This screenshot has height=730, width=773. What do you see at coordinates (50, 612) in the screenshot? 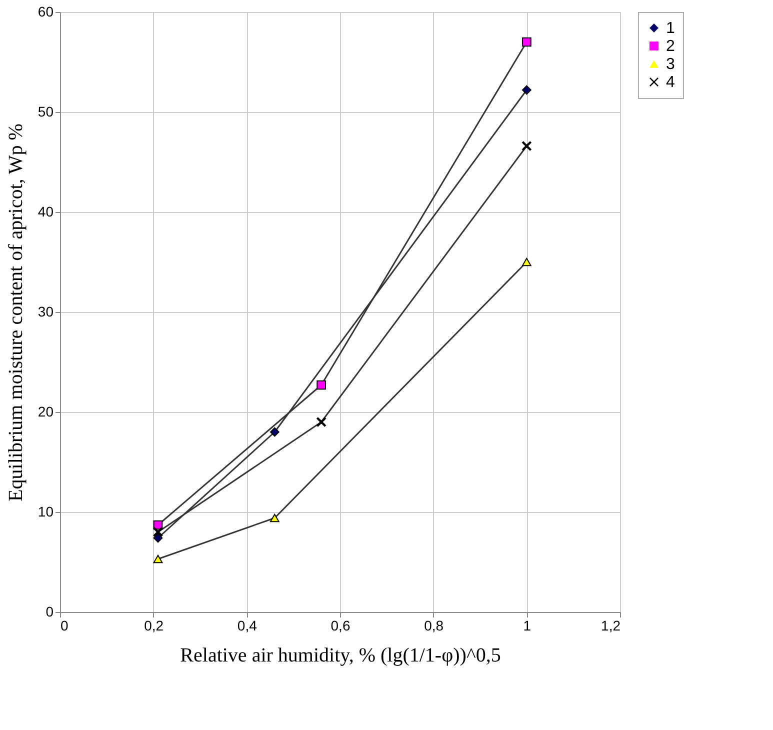
I see `y-tick-label: 0` at bounding box center [50, 612].